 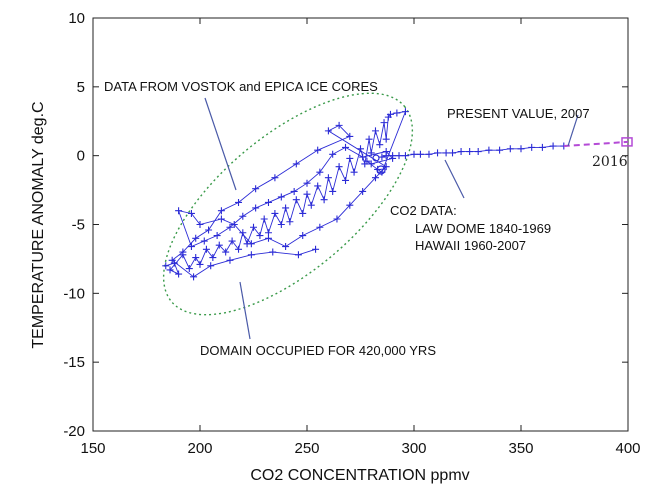 I want to click on pointer-ice-cores, so click(x=220, y=144).